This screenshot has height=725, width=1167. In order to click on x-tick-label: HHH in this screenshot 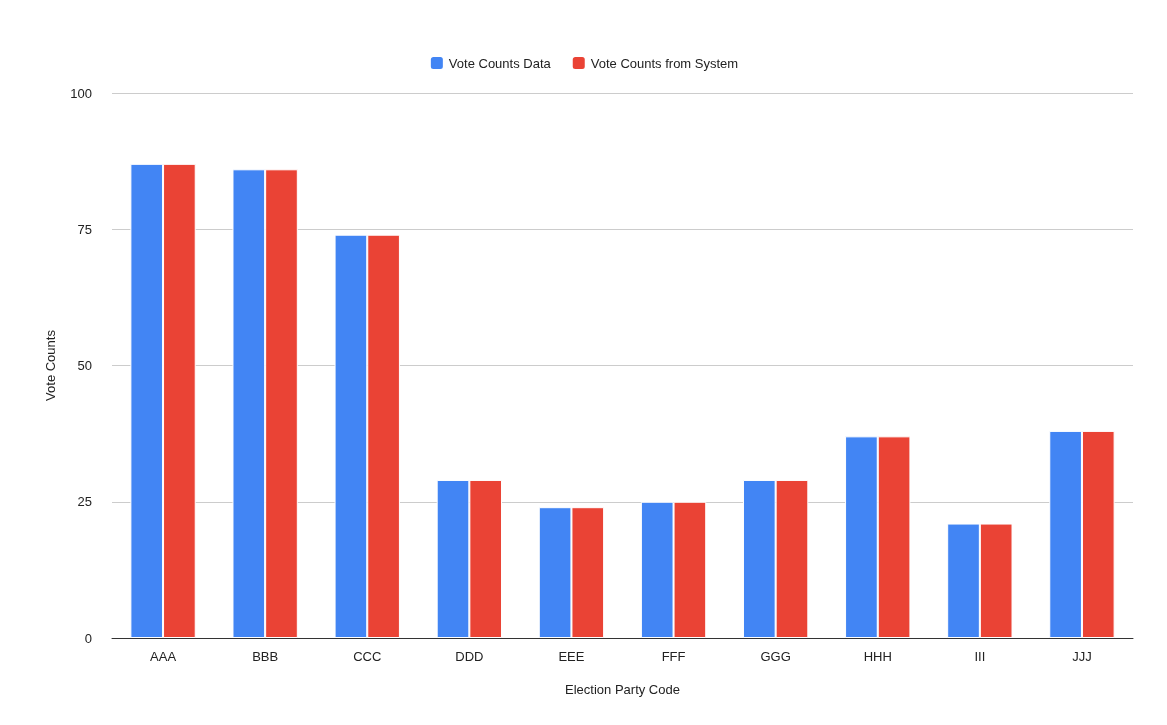, I will do `click(877, 656)`.